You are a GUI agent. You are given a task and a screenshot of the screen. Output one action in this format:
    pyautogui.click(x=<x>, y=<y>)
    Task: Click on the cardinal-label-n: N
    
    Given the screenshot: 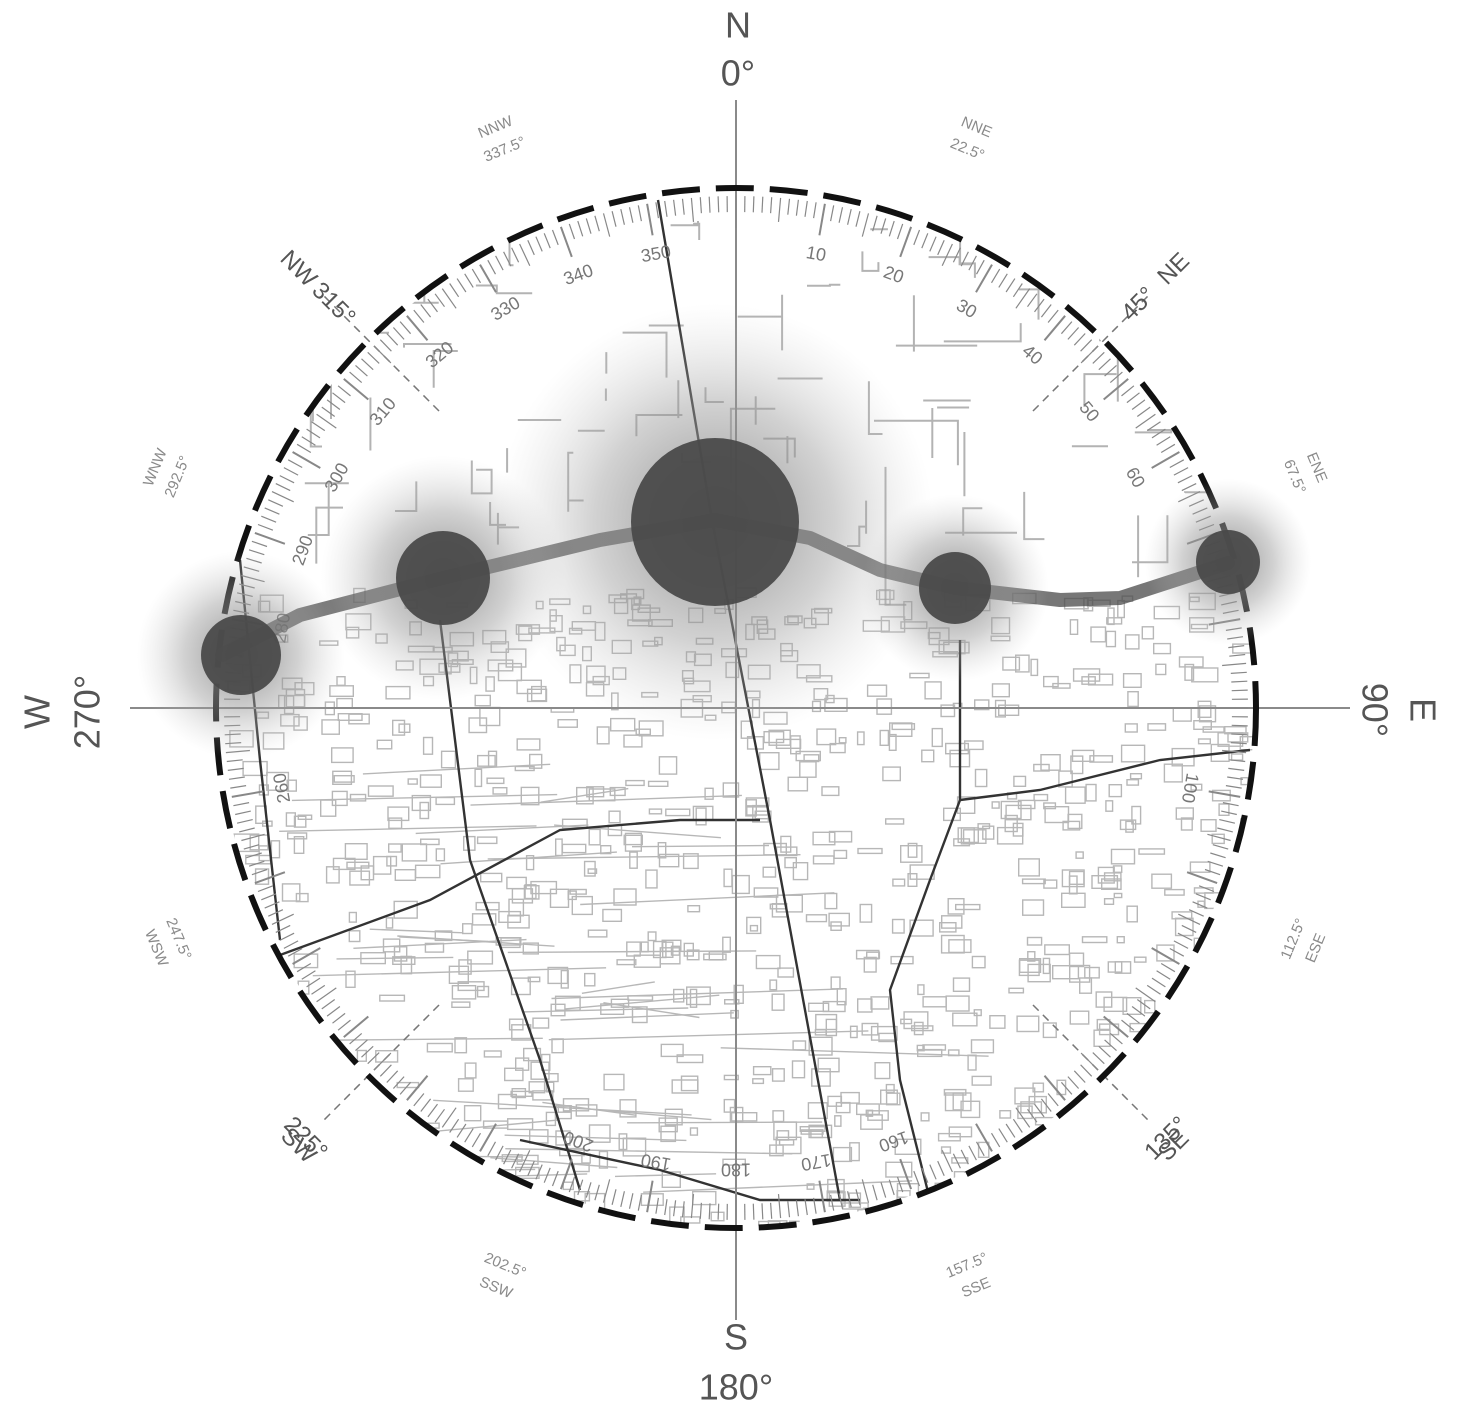 What is the action you would take?
    pyautogui.click(x=738, y=25)
    